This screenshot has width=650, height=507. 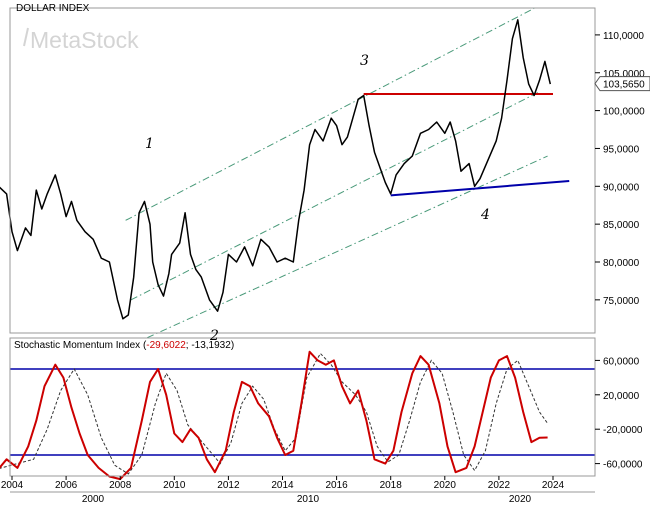 I want to click on x-tick-label: 2018, so click(x=391, y=485).